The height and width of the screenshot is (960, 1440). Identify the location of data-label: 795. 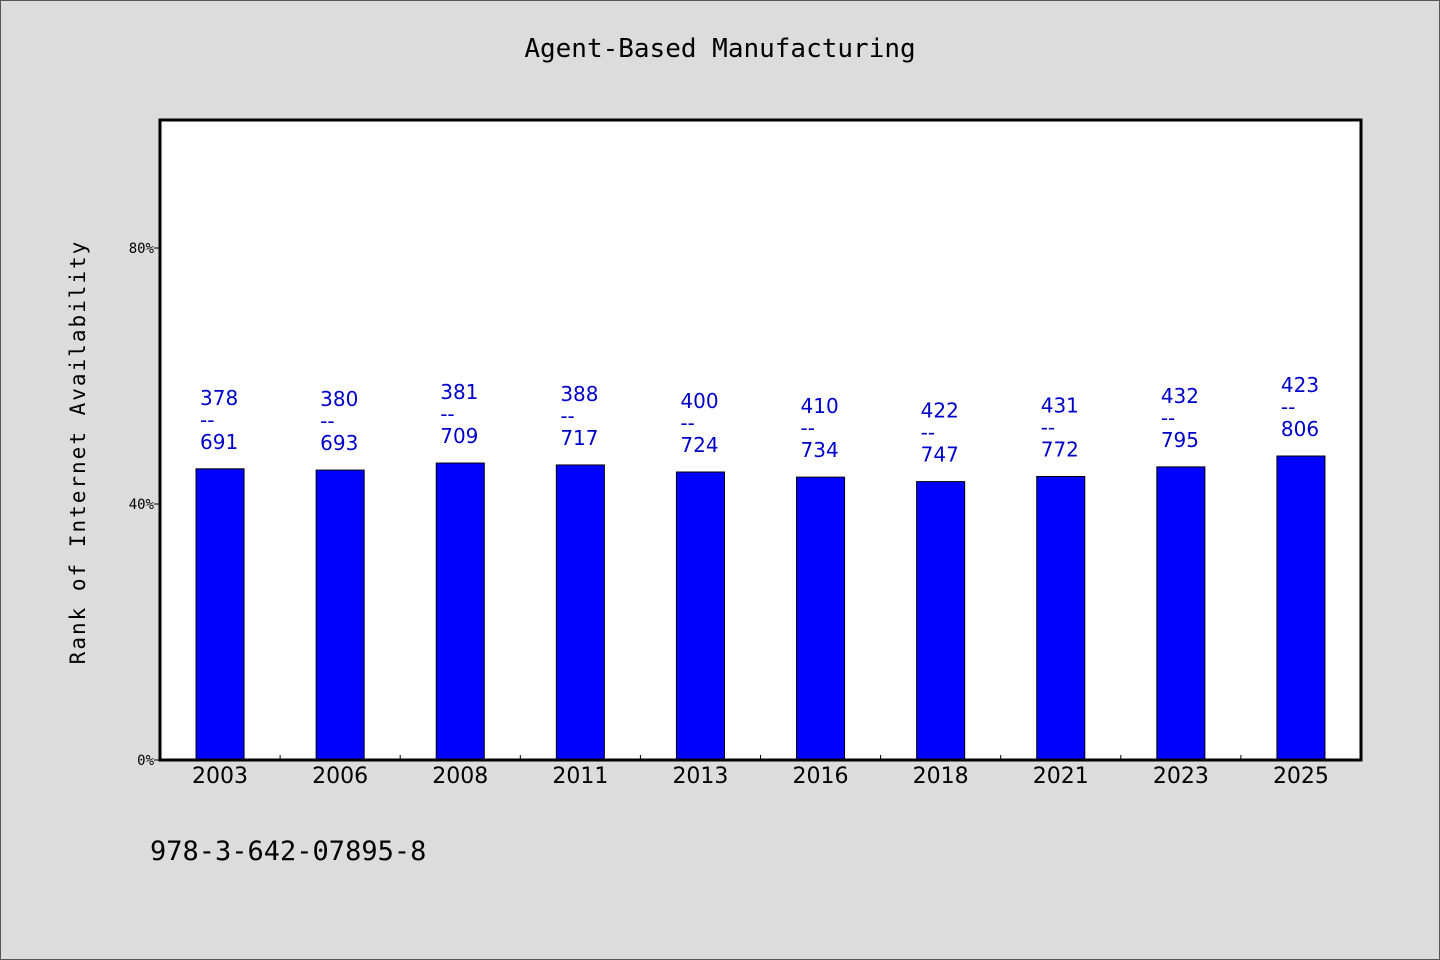
(1180, 440).